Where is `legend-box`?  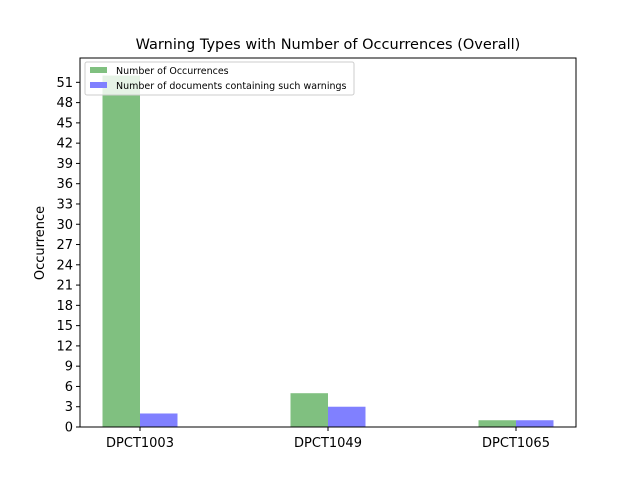
legend-box is located at coordinates (219, 78).